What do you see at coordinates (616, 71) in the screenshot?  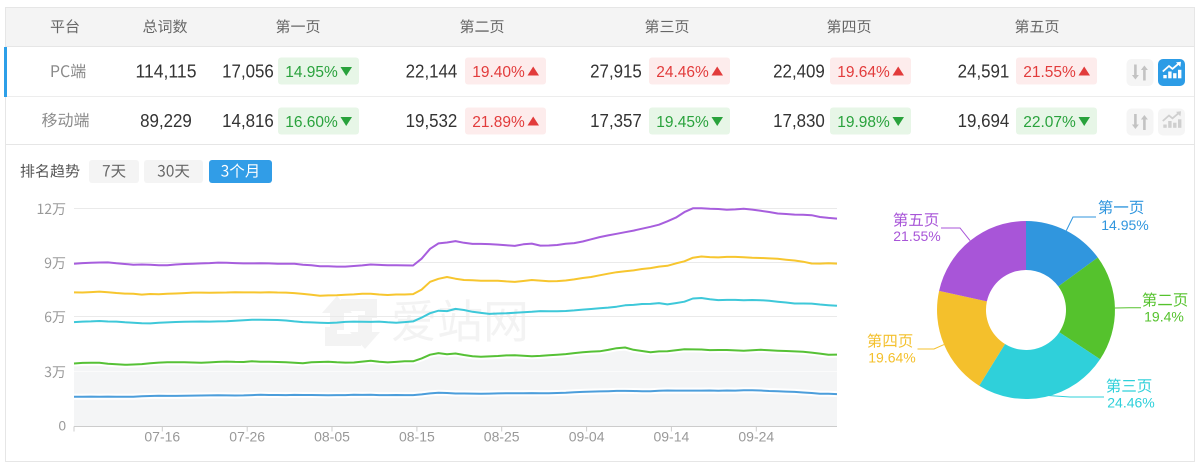 I see `svg-text: 27,915` at bounding box center [616, 71].